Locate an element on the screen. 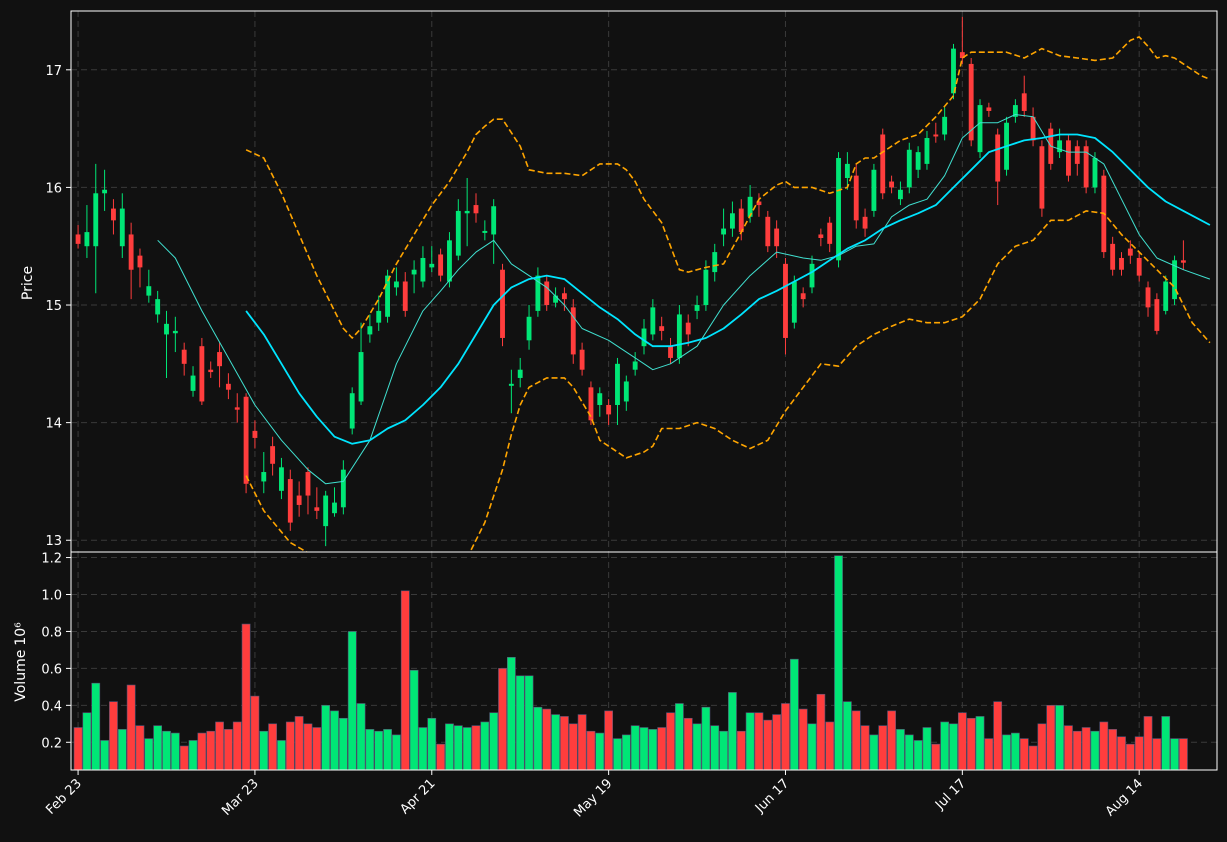 This screenshot has width=1227, height=842. volume-y-tick-label: 0.6 is located at coordinates (51, 669).